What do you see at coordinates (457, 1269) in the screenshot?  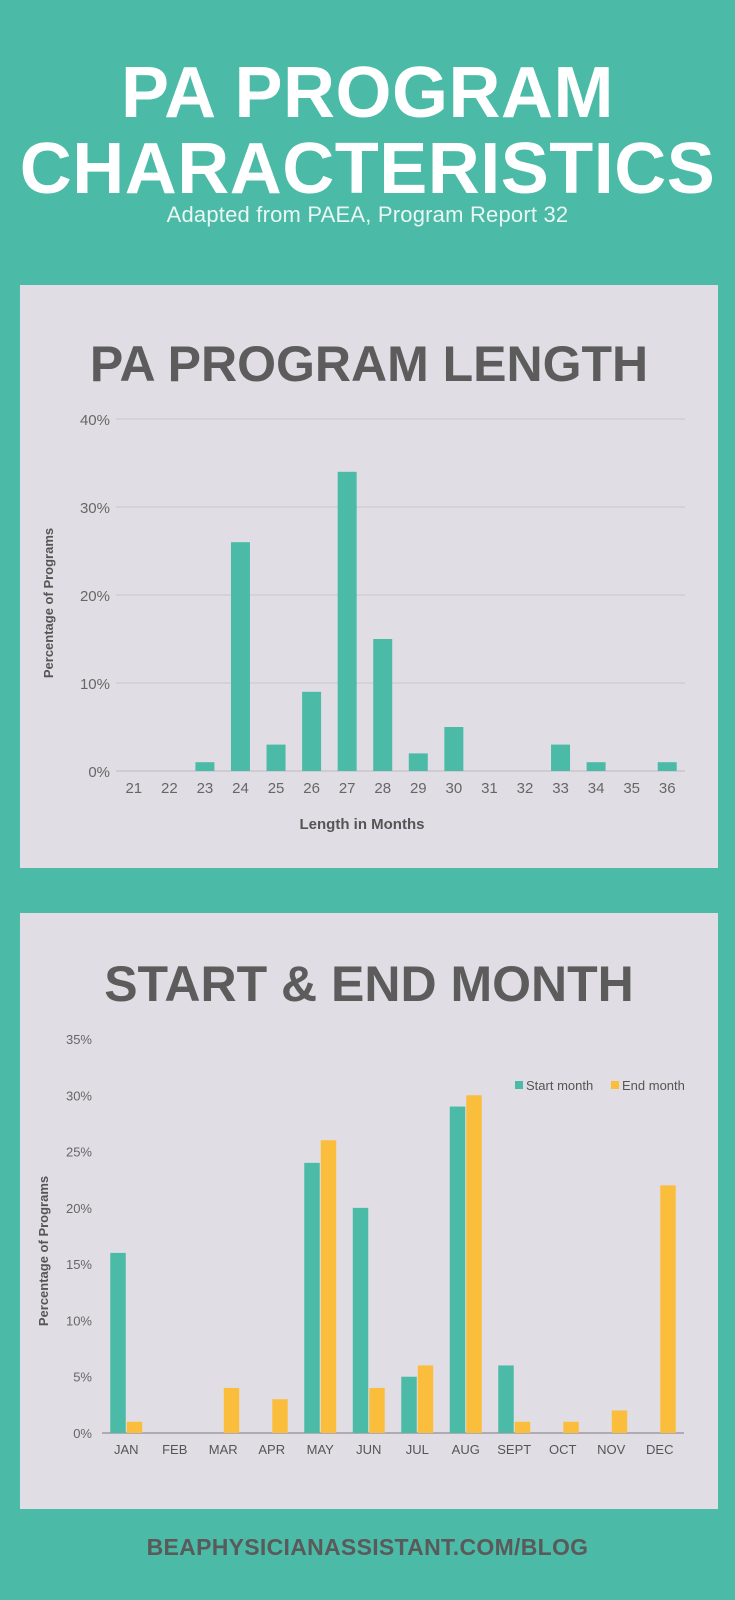 I see `bar-AUG-start` at bounding box center [457, 1269].